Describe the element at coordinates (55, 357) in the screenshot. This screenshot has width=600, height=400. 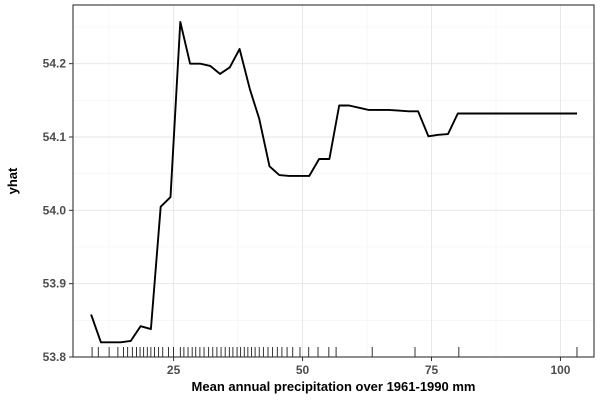
I see `y-tick-label: 53.8` at that location.